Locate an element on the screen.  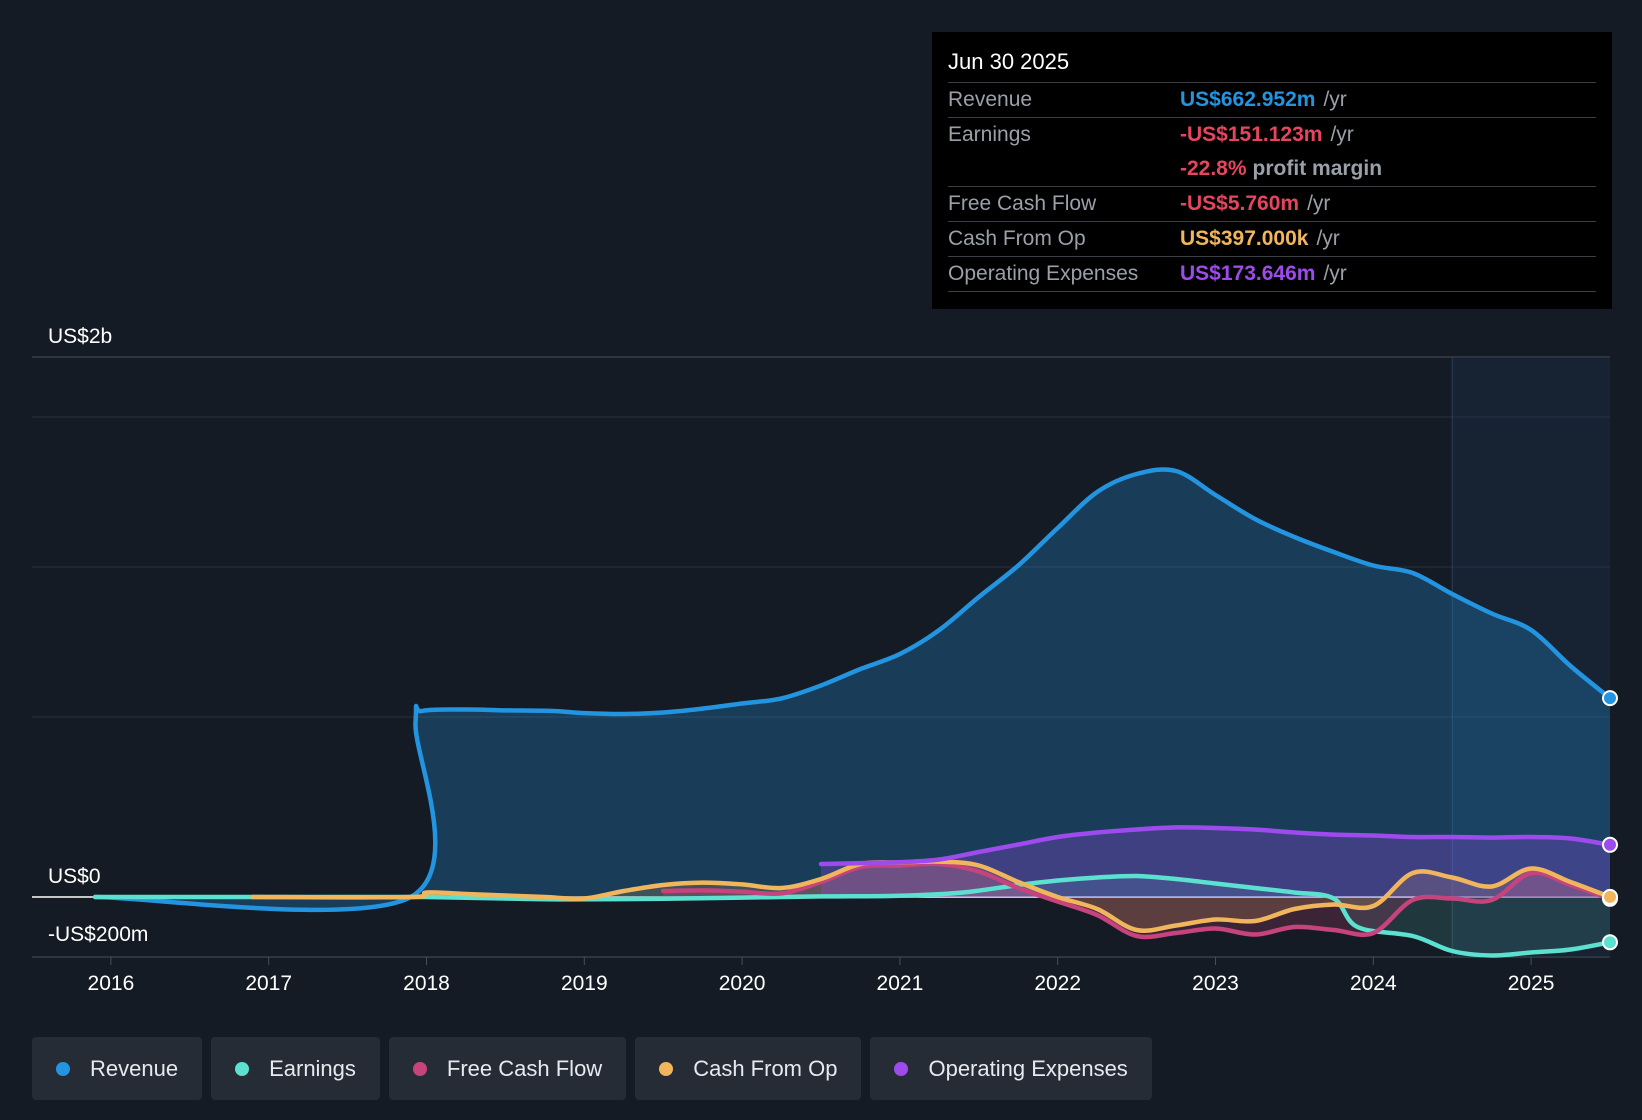
x-tick-label: 2021 is located at coordinates (900, 983).